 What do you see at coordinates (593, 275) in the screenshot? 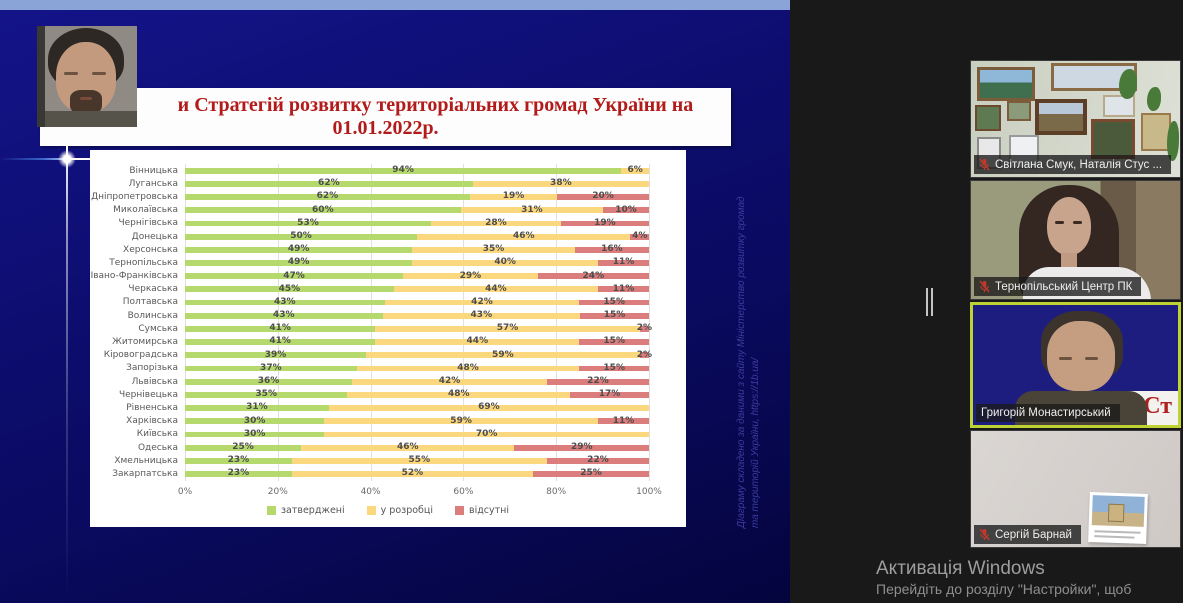
I see `value-label: 24%` at bounding box center [593, 275].